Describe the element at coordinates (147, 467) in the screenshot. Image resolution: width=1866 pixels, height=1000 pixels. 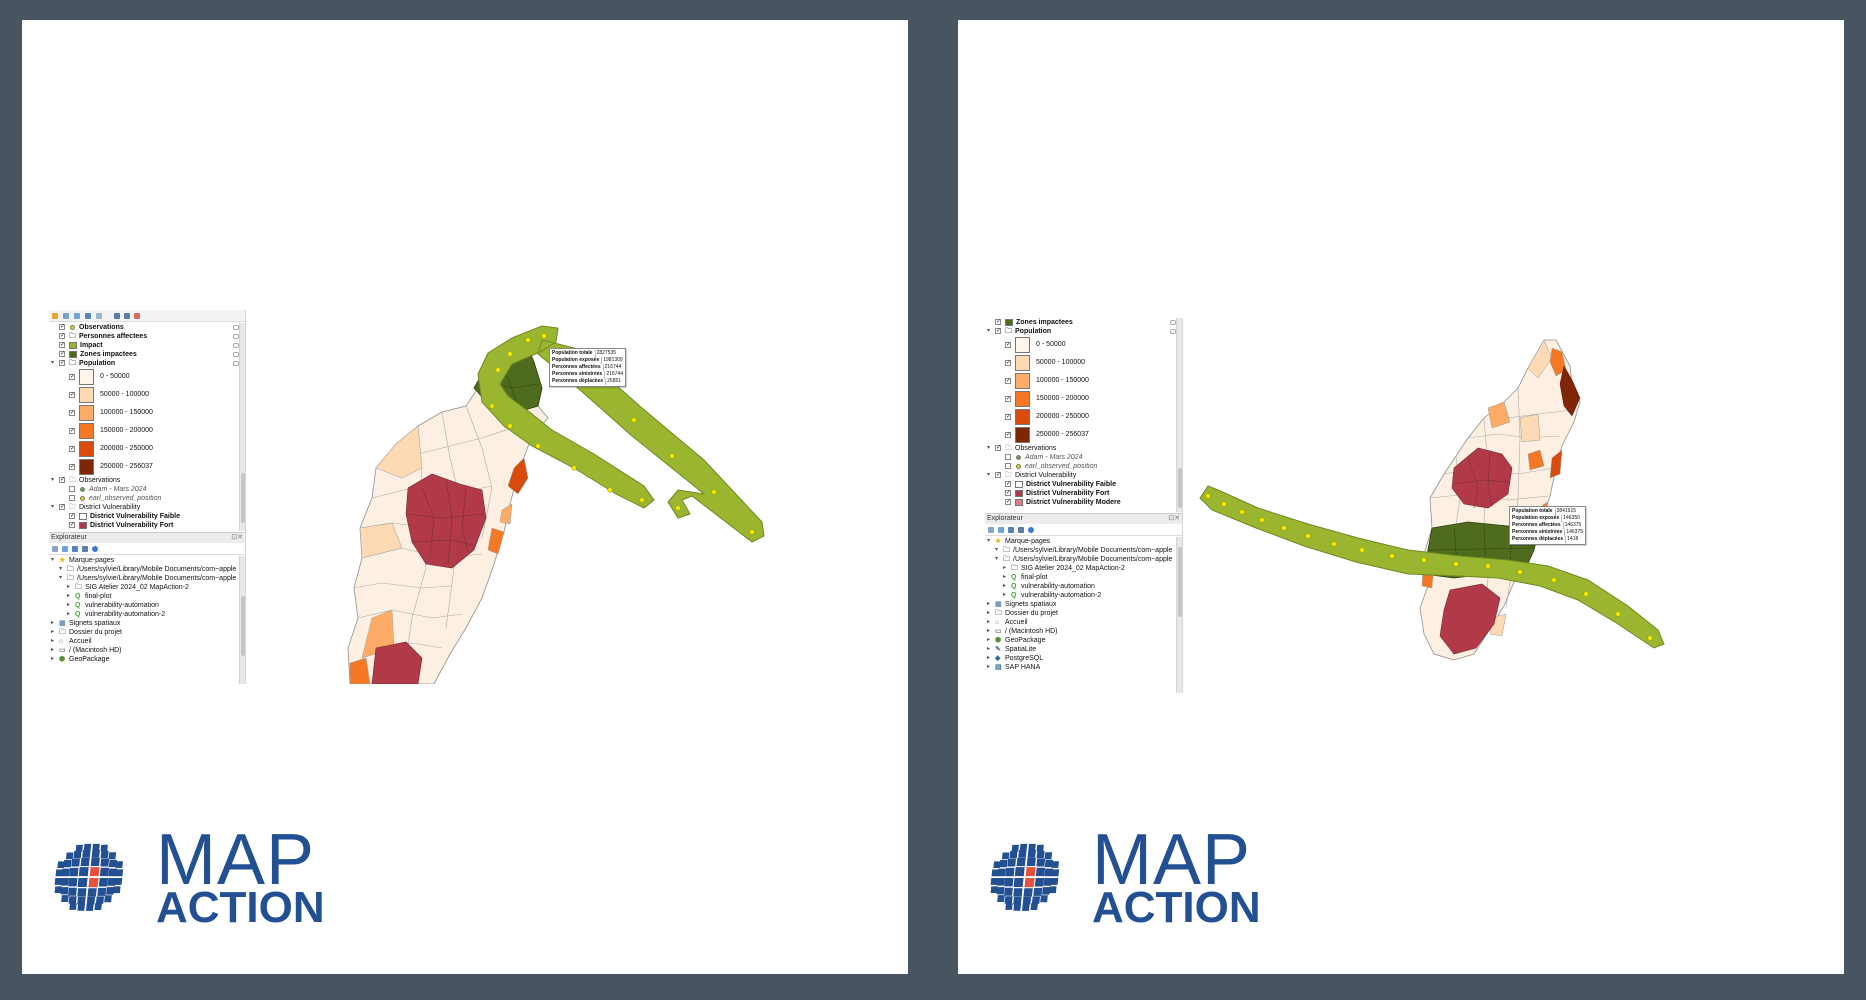
I see `legend-class-item: ✓ 250000 - 256037` at that location.